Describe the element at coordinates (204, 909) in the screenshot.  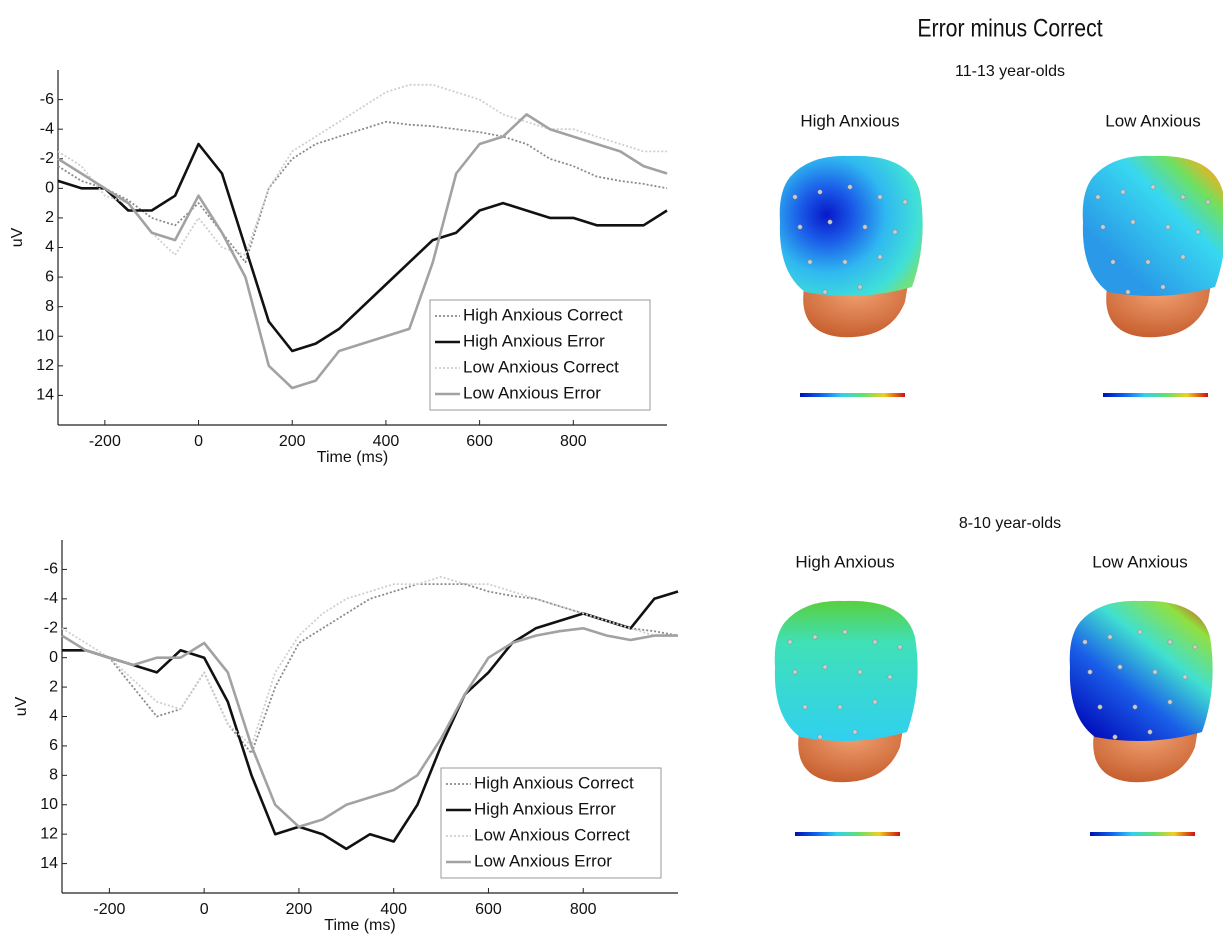
I see `x-tick-label: 0` at that location.